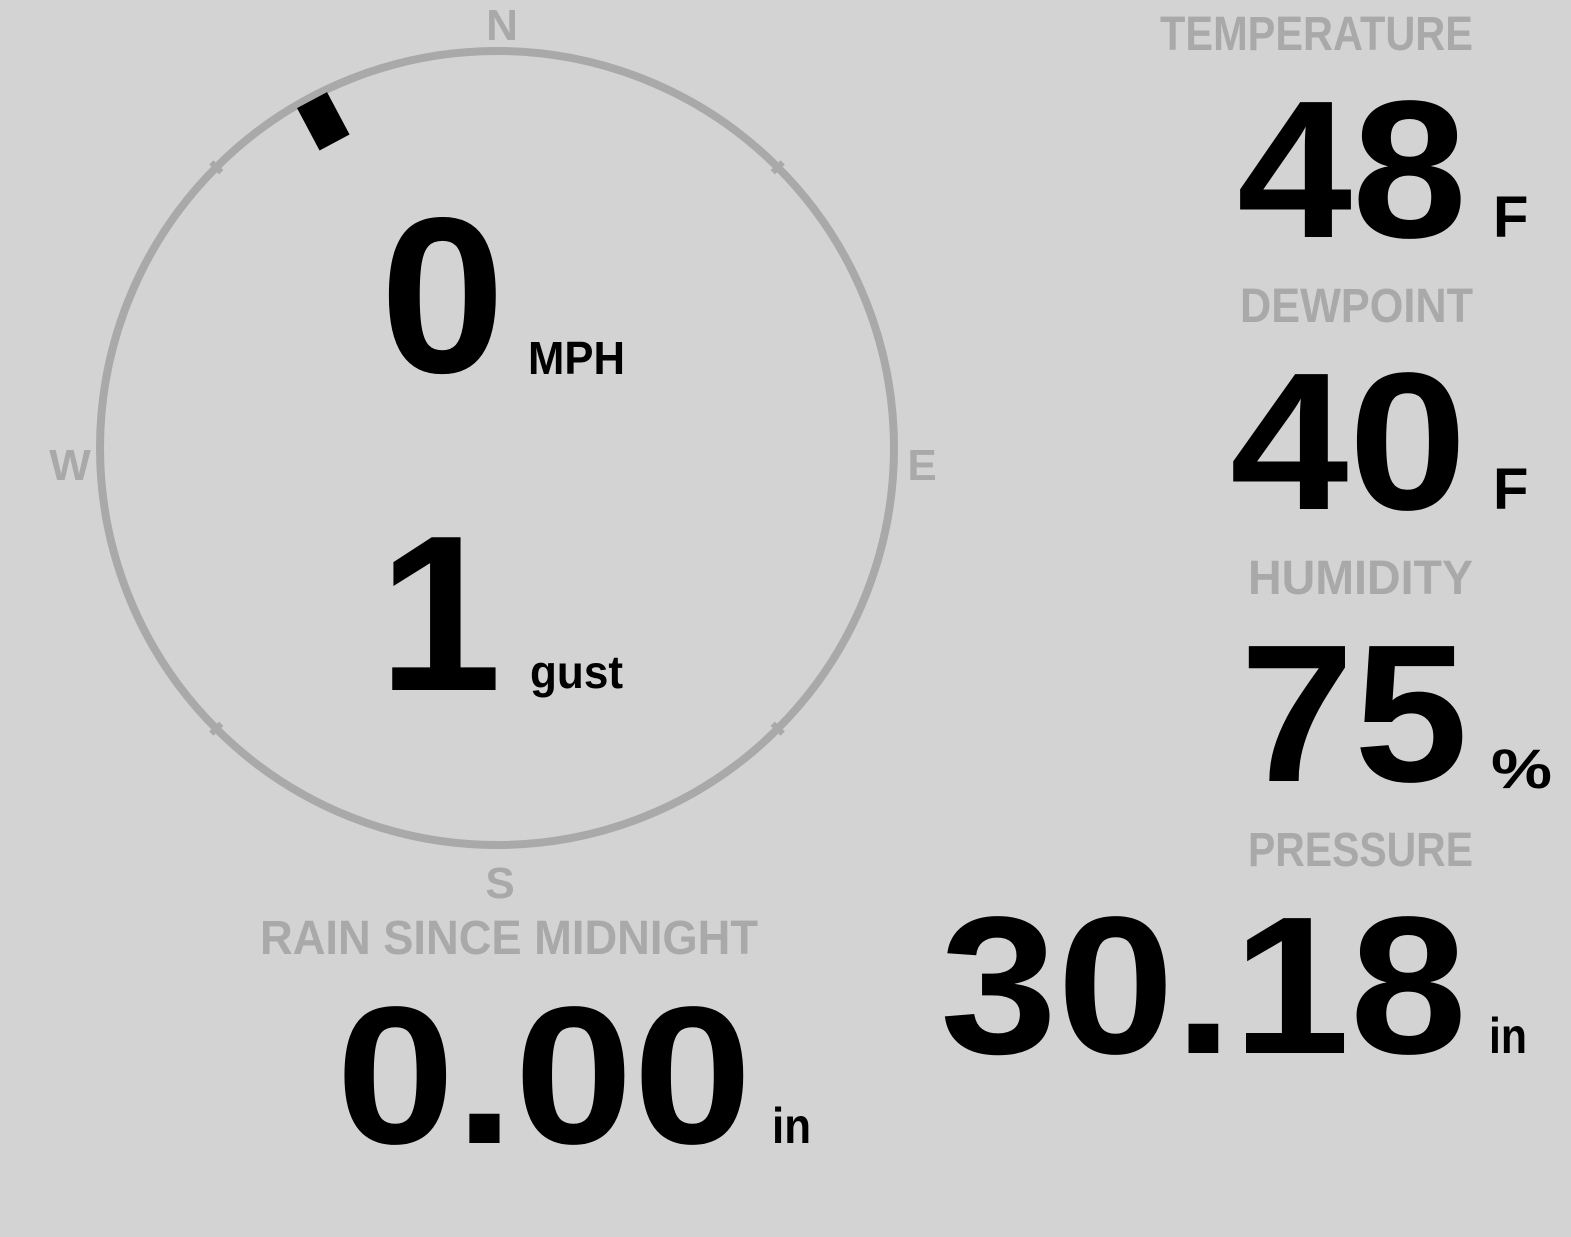 This screenshot has width=1571, height=1237. What do you see at coordinates (791, 1126) in the screenshot?
I see `rain-unit: in` at bounding box center [791, 1126].